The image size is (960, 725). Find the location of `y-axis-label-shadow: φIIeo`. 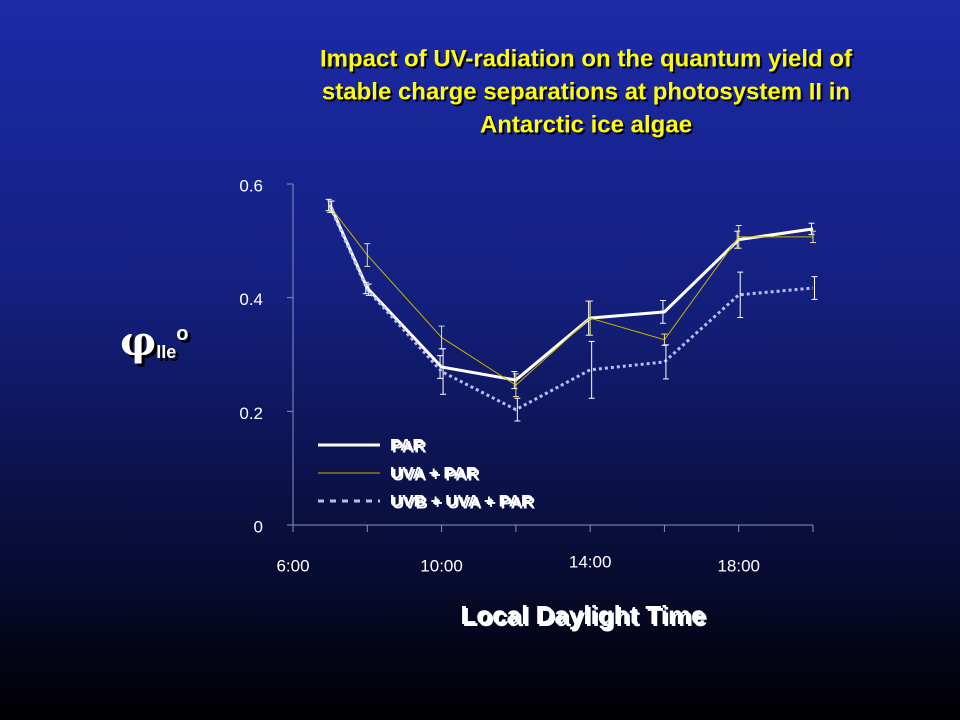

y-axis-label-shadow: φIIeo is located at coordinates (157, 344).